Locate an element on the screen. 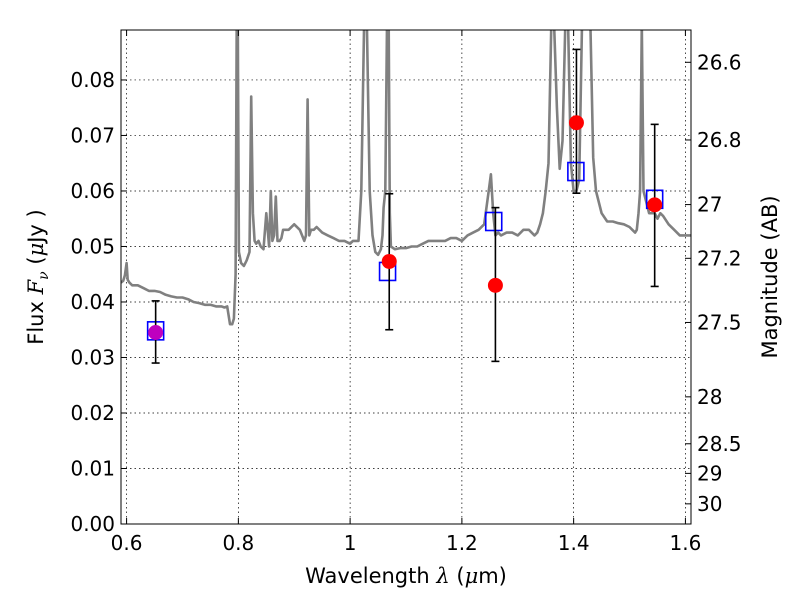 This screenshot has width=800, height=600. y-axis-label-mu: μ is located at coordinates (36, 250).